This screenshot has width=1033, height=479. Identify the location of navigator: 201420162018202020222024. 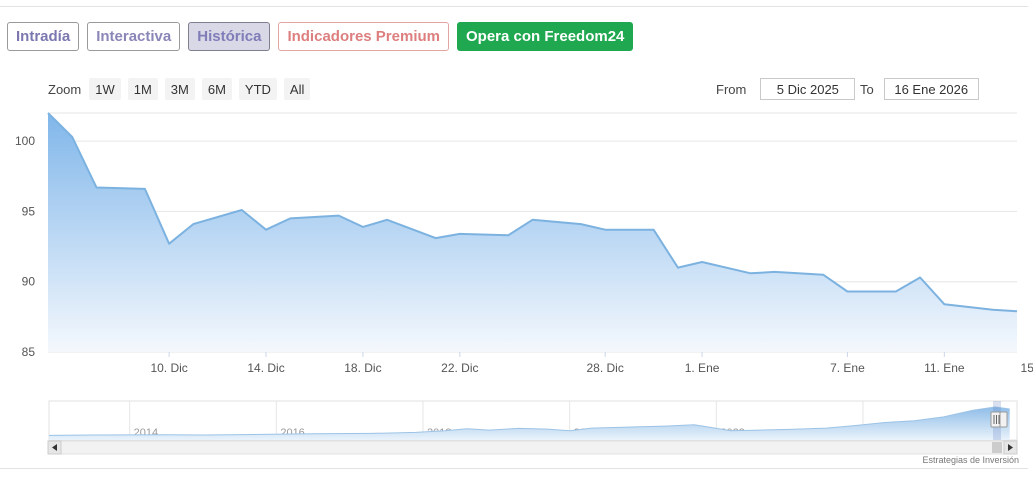
(532, 427).